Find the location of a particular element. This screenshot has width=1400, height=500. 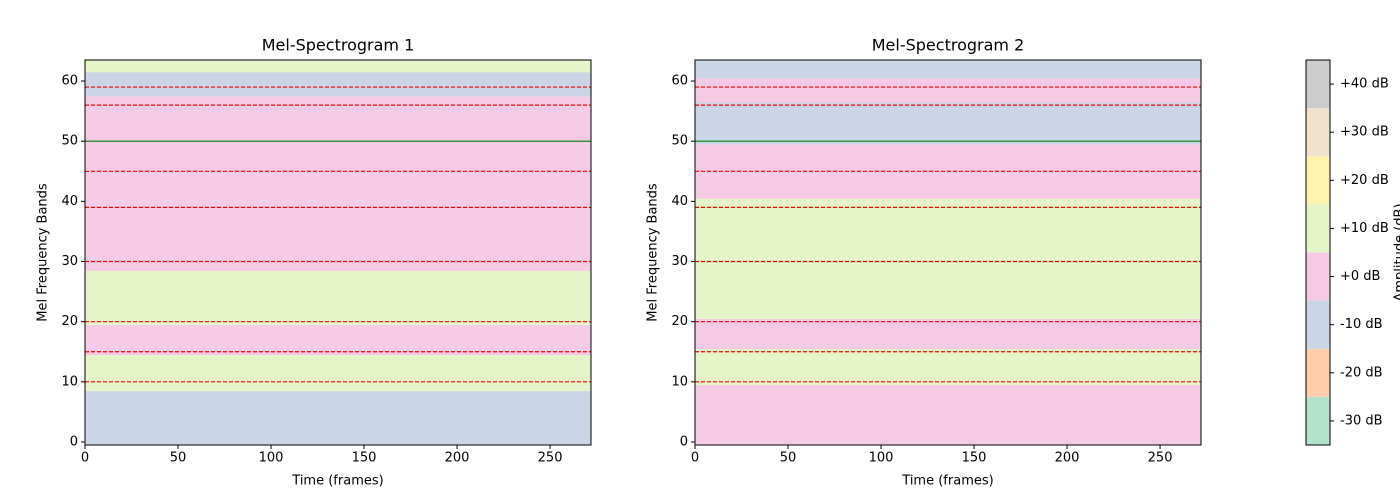

colorbar-tick-label: -30 dB is located at coordinates (1361, 420).